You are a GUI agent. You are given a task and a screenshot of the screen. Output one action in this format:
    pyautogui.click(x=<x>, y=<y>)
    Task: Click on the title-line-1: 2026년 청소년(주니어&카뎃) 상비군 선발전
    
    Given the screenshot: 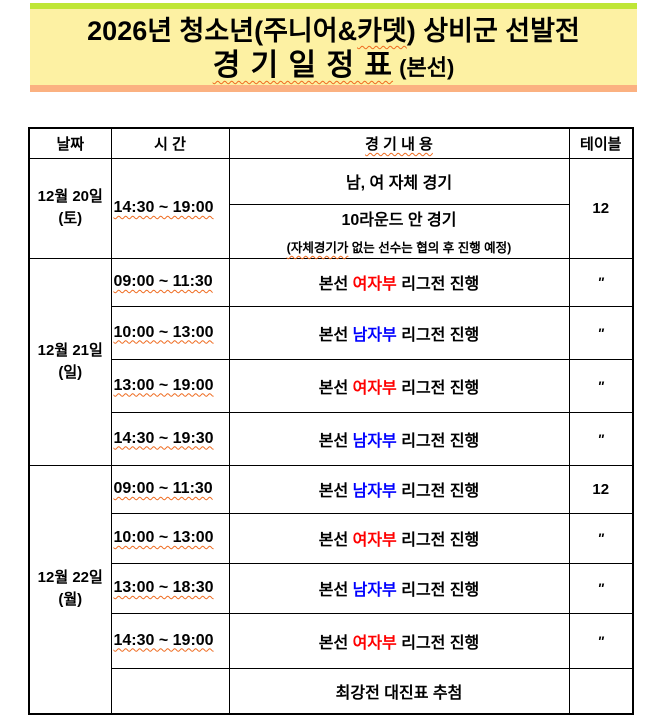 What is the action you would take?
    pyautogui.click(x=333, y=31)
    